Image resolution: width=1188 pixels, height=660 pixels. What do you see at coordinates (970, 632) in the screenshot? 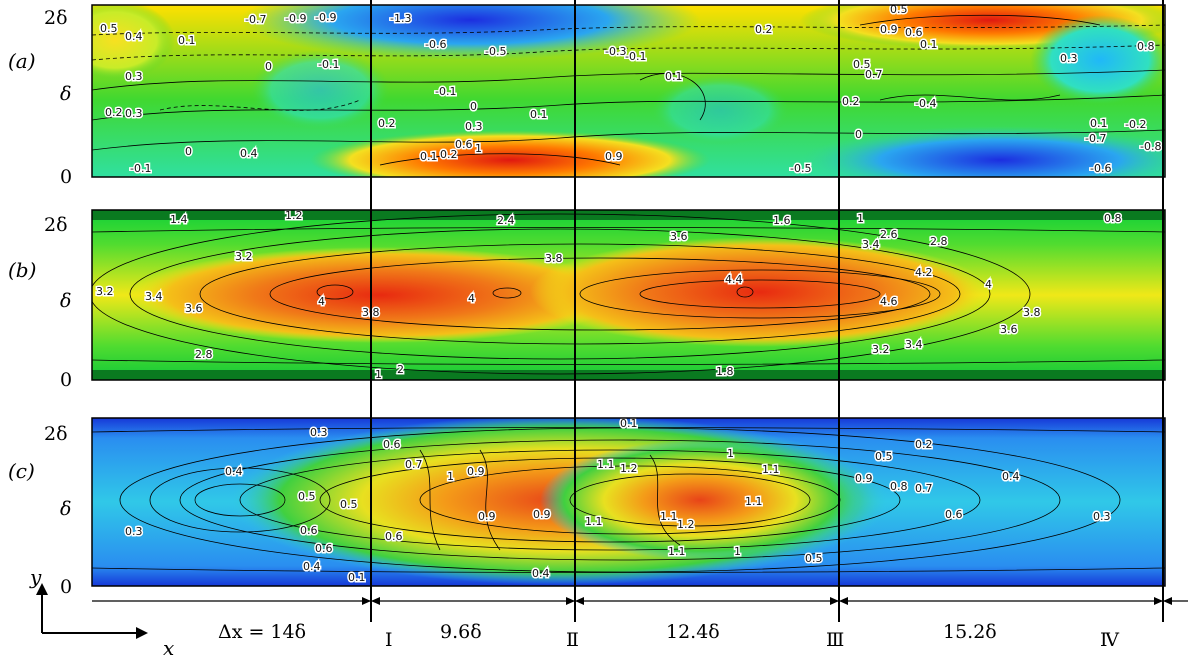
I see `spacing-label-3: 15.2δ` at bounding box center [970, 632].